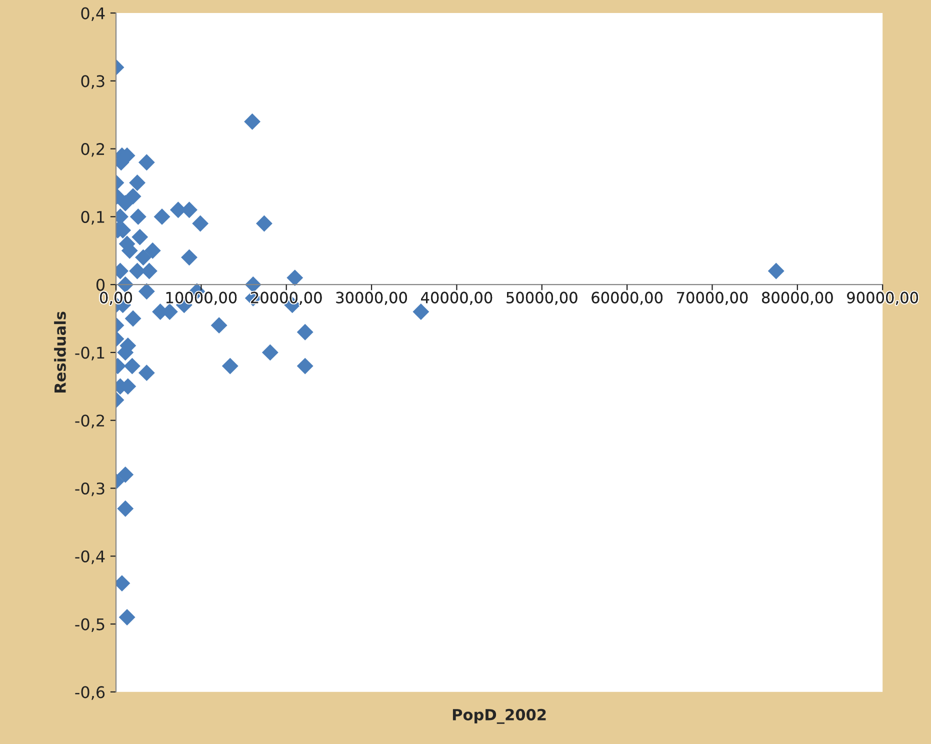  I want to click on y-tick-label: -0,1, so click(89, 353).